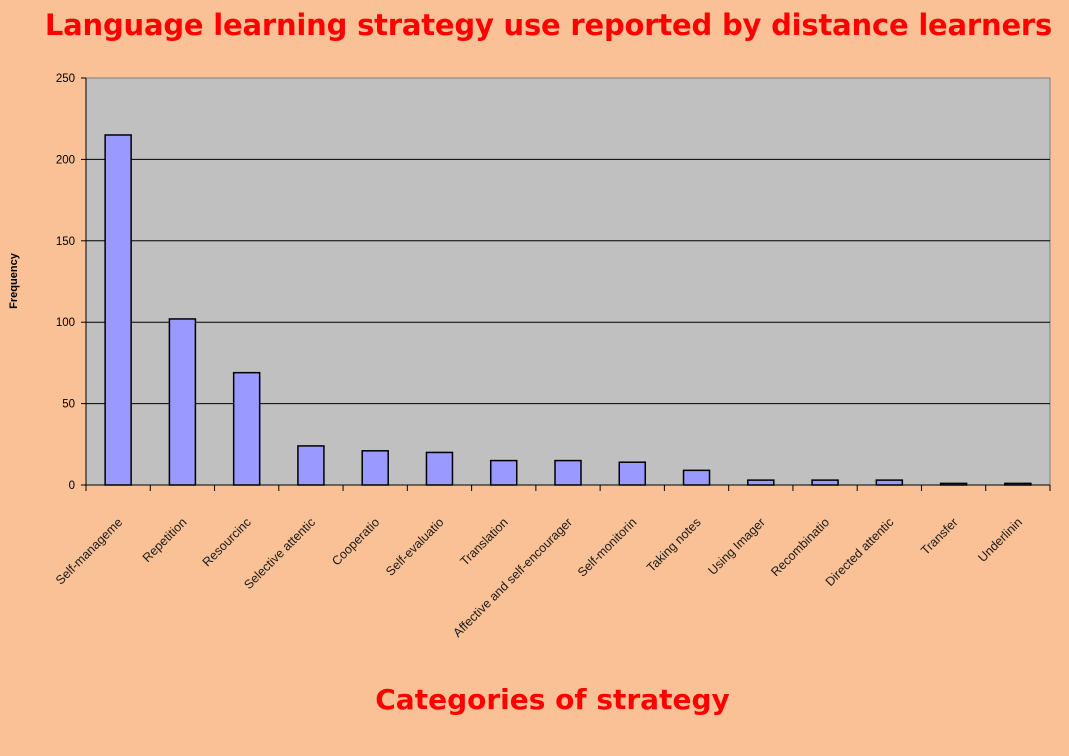 This screenshot has height=756, width=1069. Describe the element at coordinates (414, 546) in the screenshot. I see `x-category-label: Self-evaluatio` at that location.